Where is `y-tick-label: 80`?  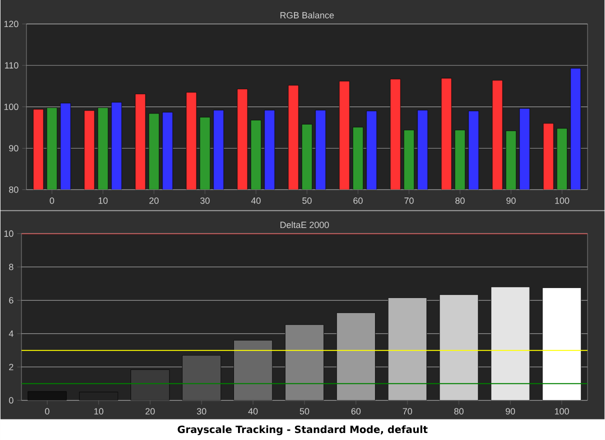 y-tick-label: 80 is located at coordinates (13, 189).